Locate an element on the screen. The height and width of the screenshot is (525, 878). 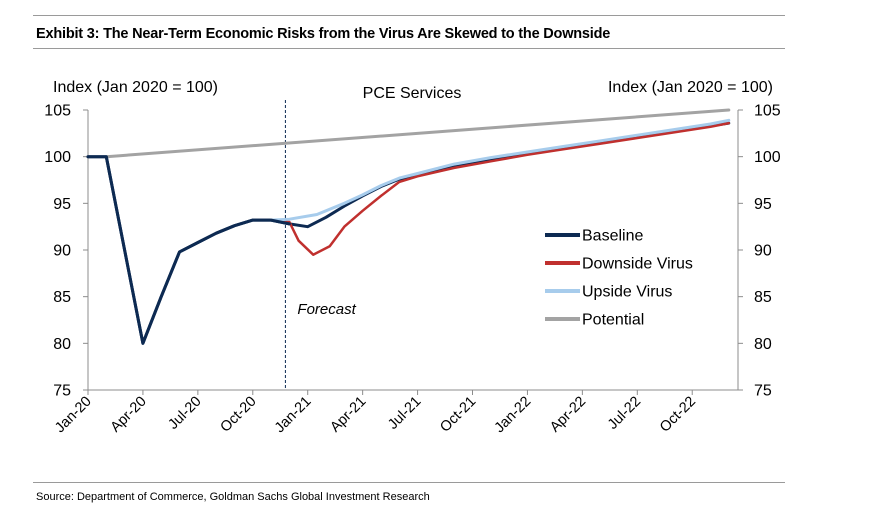
x-tick-label: Apr-22 is located at coordinates (568, 415).